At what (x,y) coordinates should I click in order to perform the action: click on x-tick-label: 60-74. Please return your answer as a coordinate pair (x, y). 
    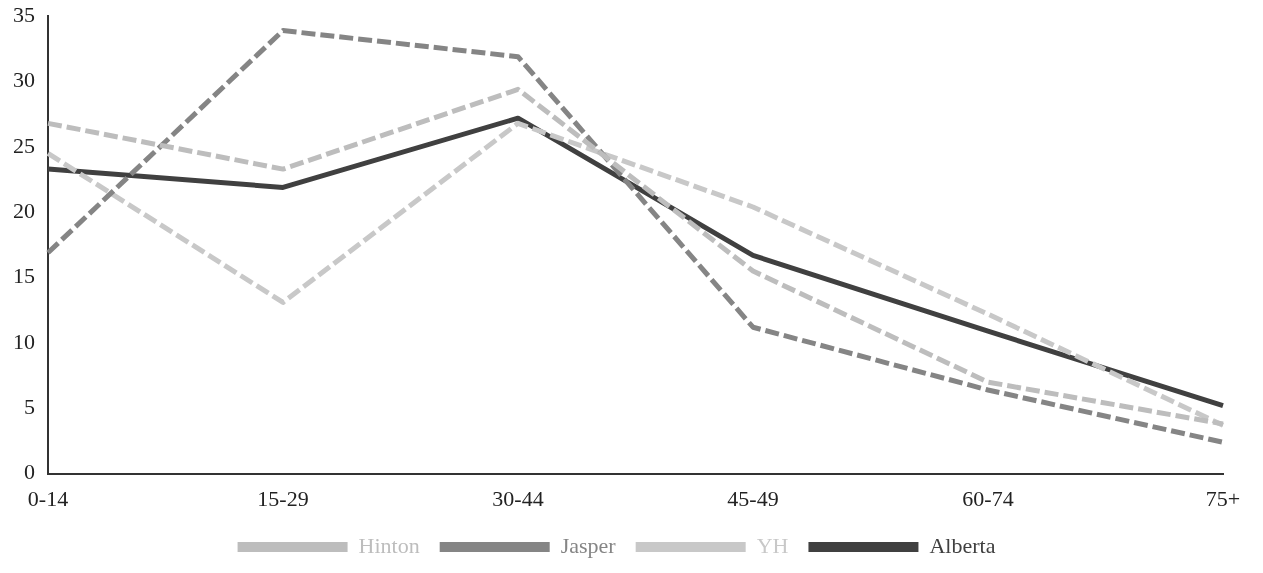
    Looking at the image, I should click on (988, 498).